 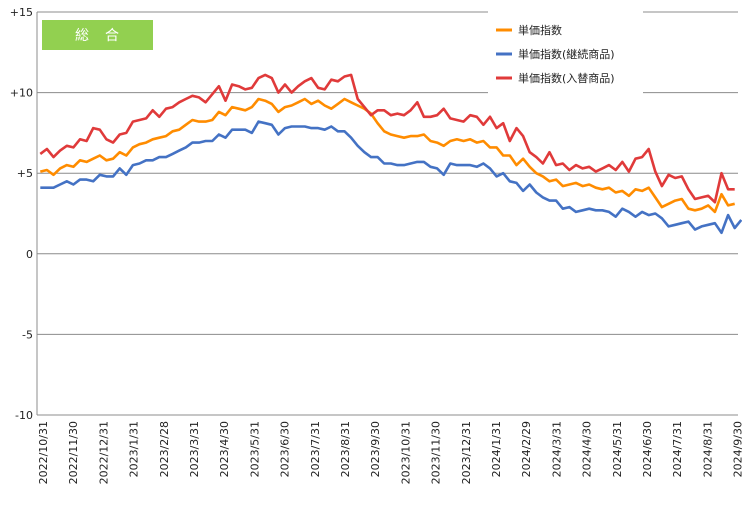 What do you see at coordinates (285, 449) in the screenshot?
I see `x-tick-label: 2023/6/30` at bounding box center [285, 449].